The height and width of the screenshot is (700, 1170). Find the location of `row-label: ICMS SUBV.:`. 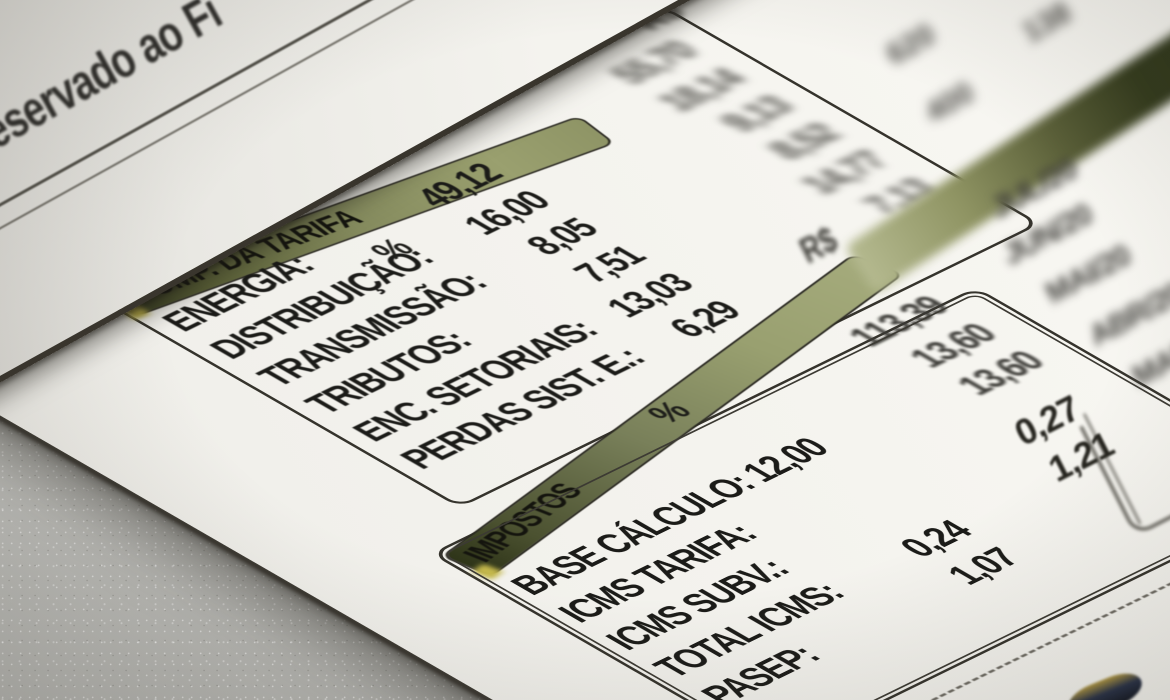

row-label: ICMS SUBV.: is located at coordinates (697, 604).